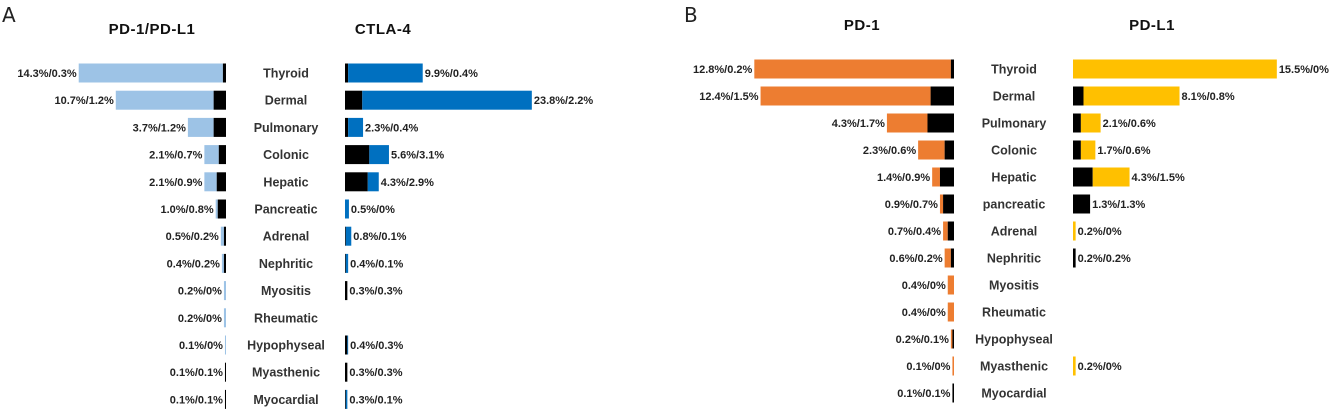 This screenshot has width=1335, height=417. I want to click on panel-a-right-bar-hypophyseal, so click(348, 345).